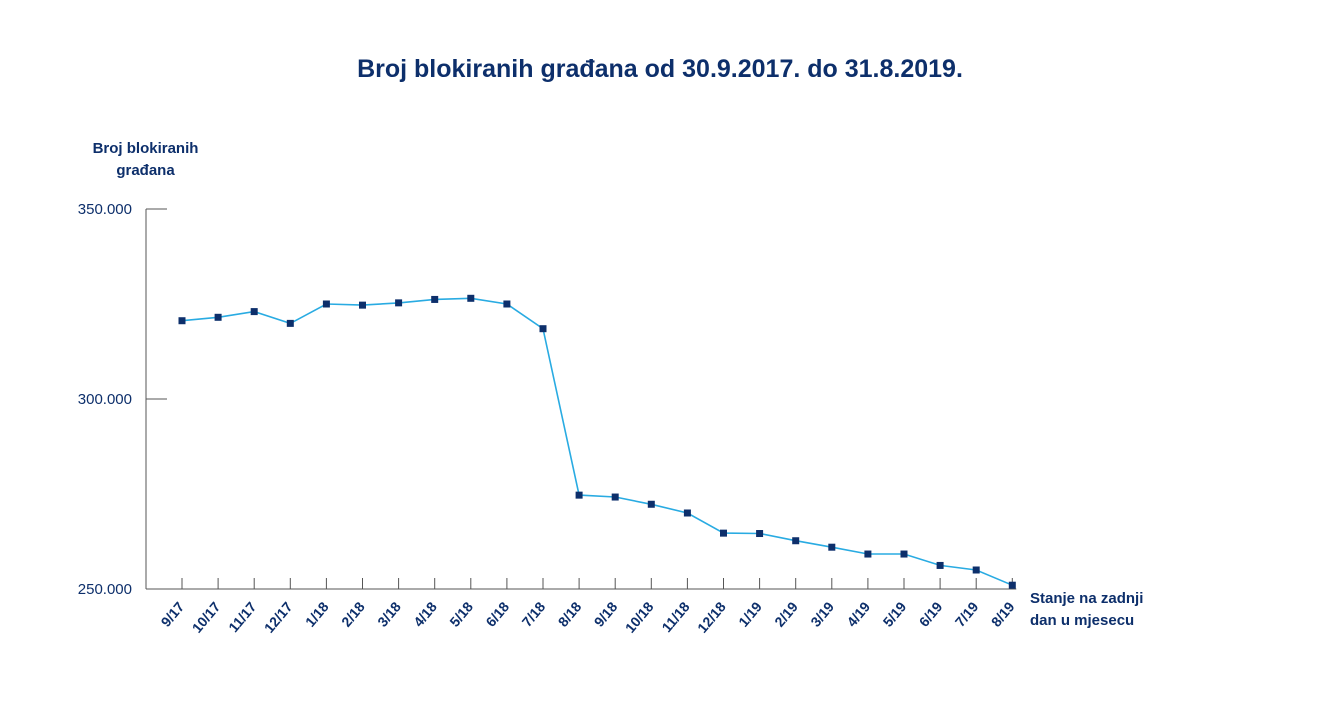  What do you see at coordinates (278, 616) in the screenshot?
I see `x-tick-label: 12/17` at bounding box center [278, 616].